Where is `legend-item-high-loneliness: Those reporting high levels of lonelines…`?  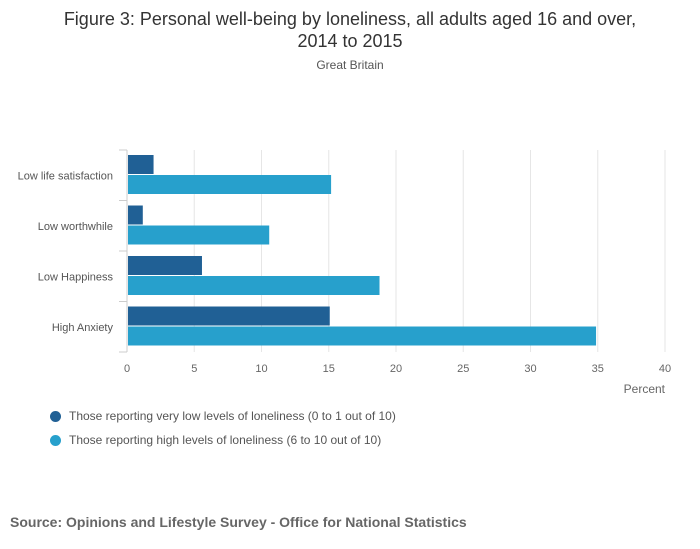
legend-item-high-loneliness: Those reporting high levels of lonelines… is located at coordinates (223, 440).